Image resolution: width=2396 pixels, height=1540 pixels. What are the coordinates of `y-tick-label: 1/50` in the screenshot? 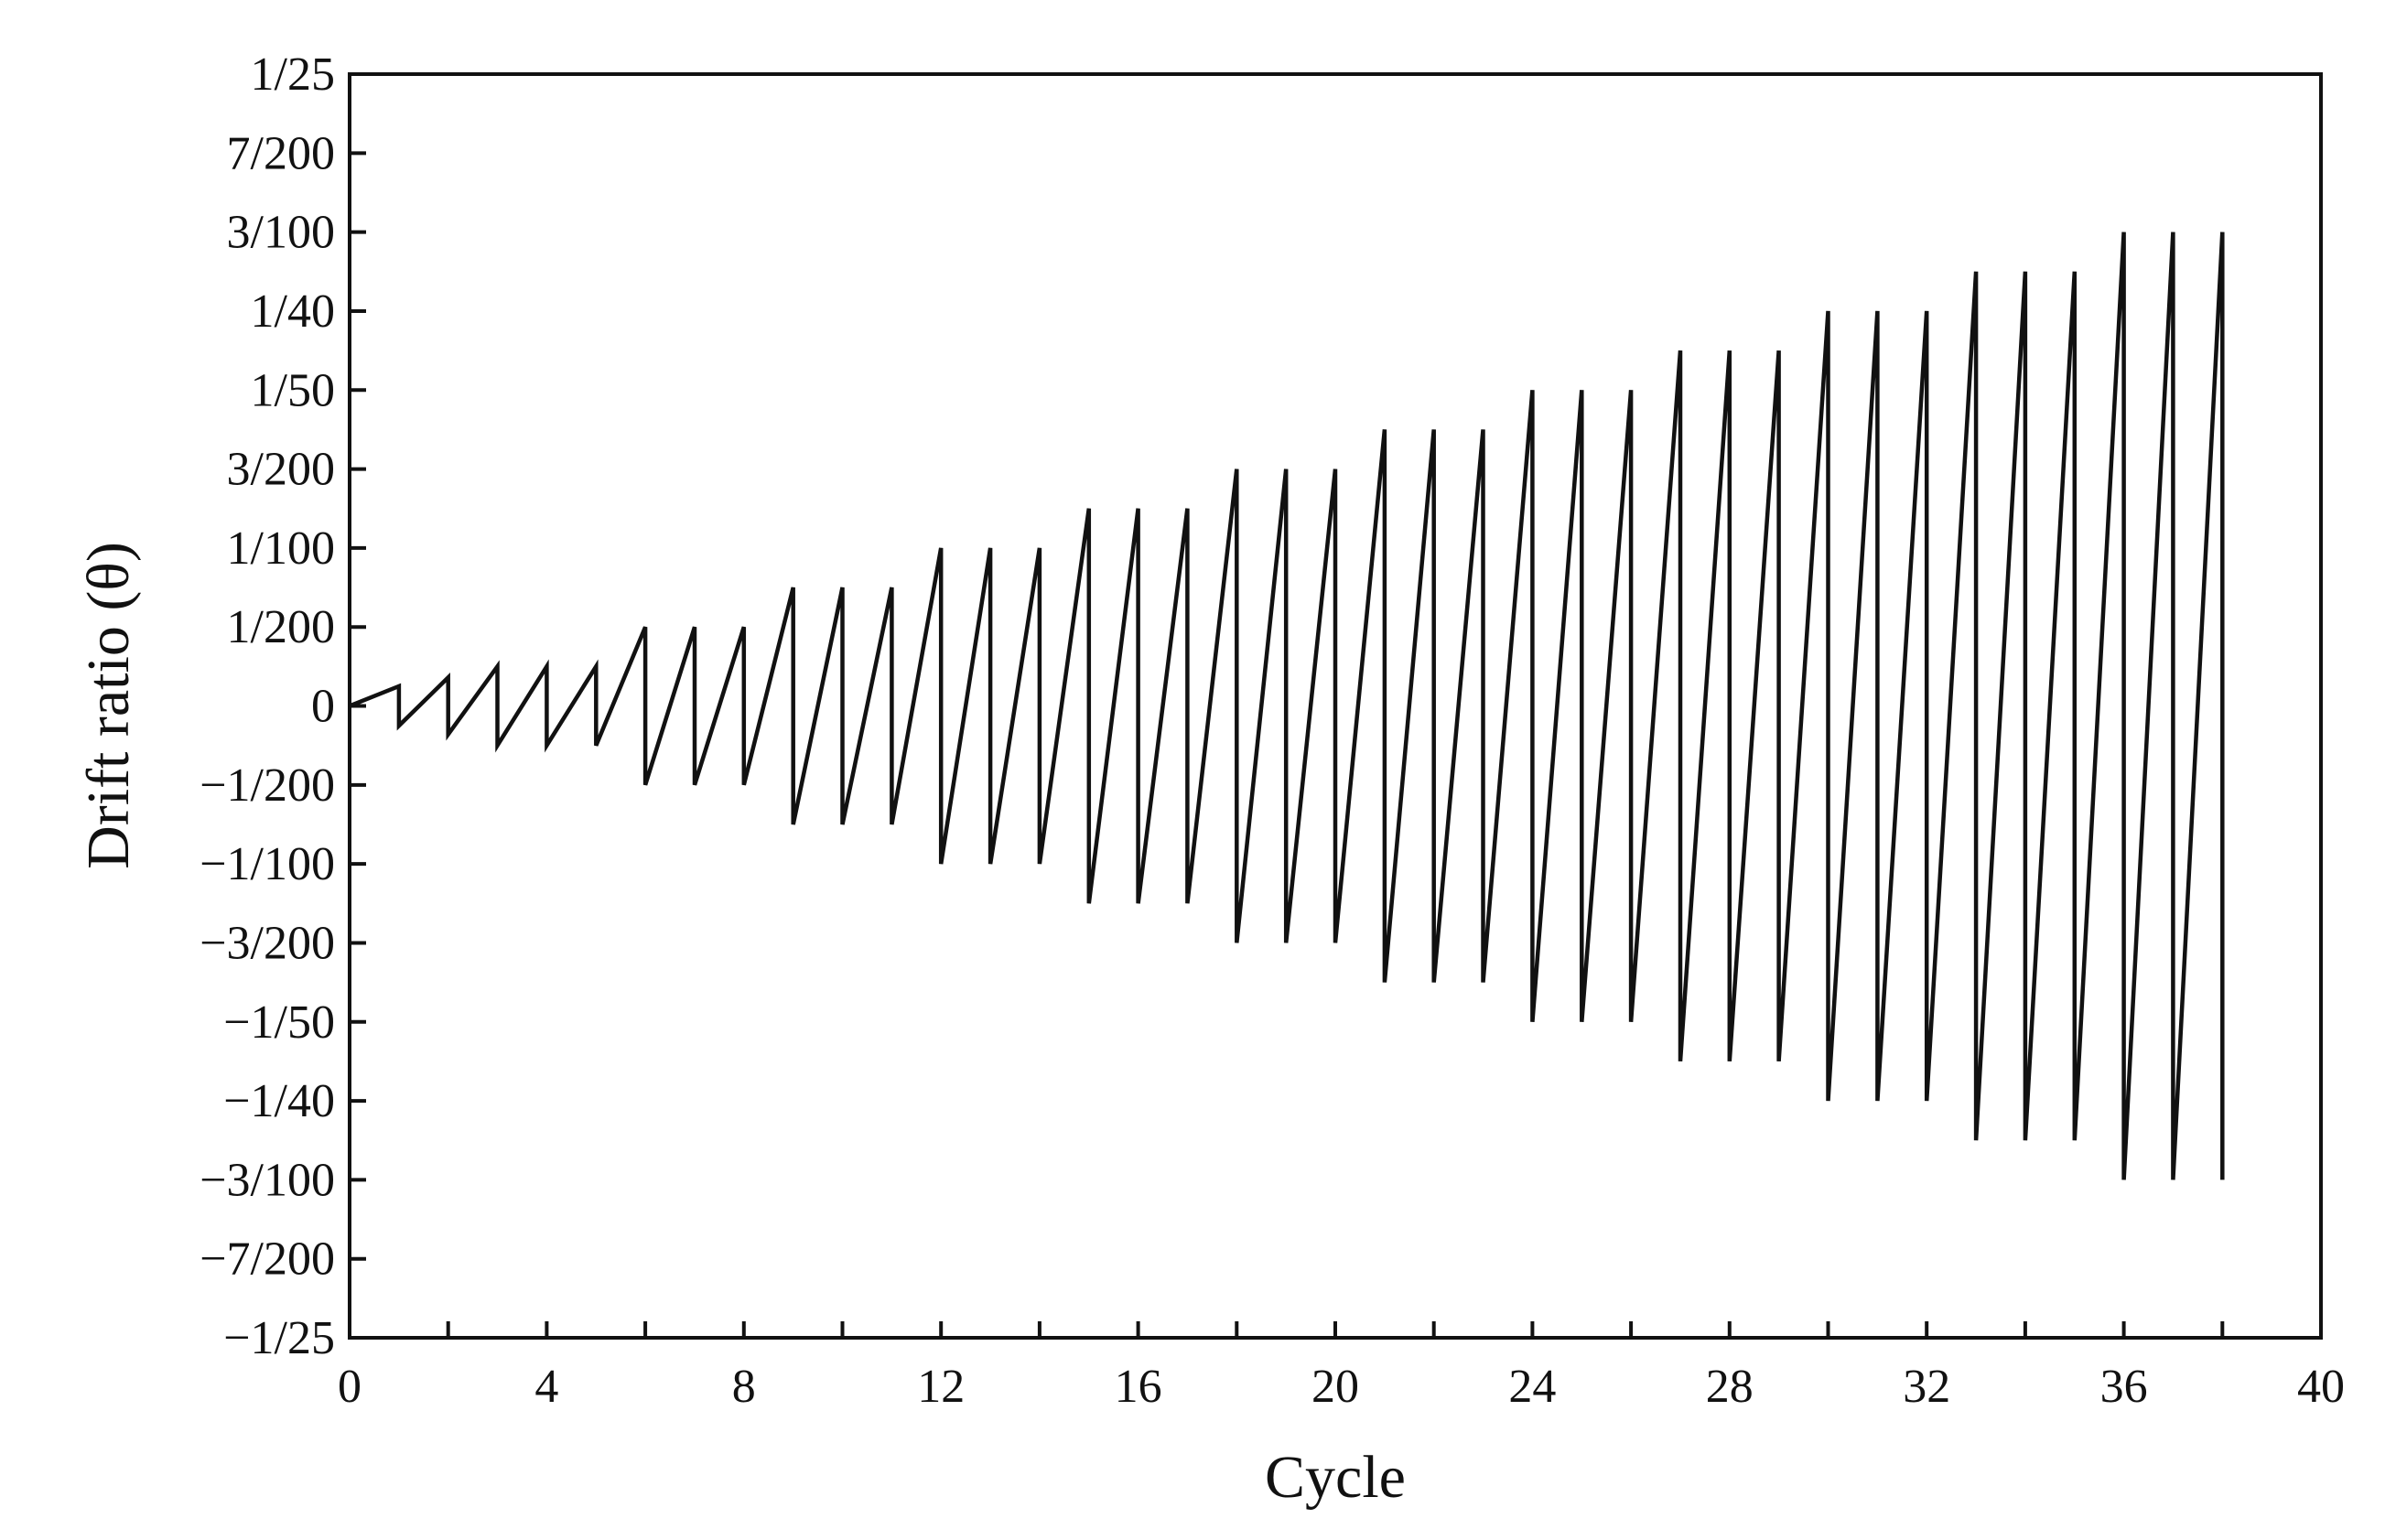 It's located at (293, 390).